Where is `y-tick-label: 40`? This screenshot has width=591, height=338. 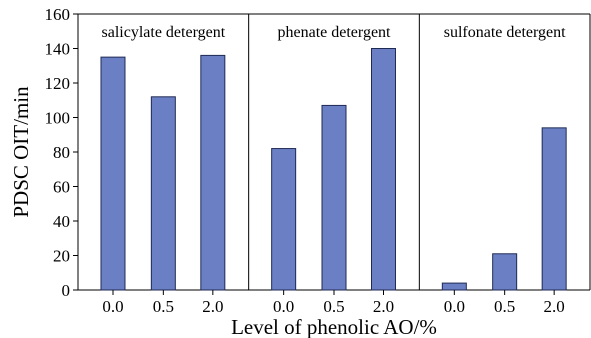 y-tick-label: 40 is located at coordinates (61, 221).